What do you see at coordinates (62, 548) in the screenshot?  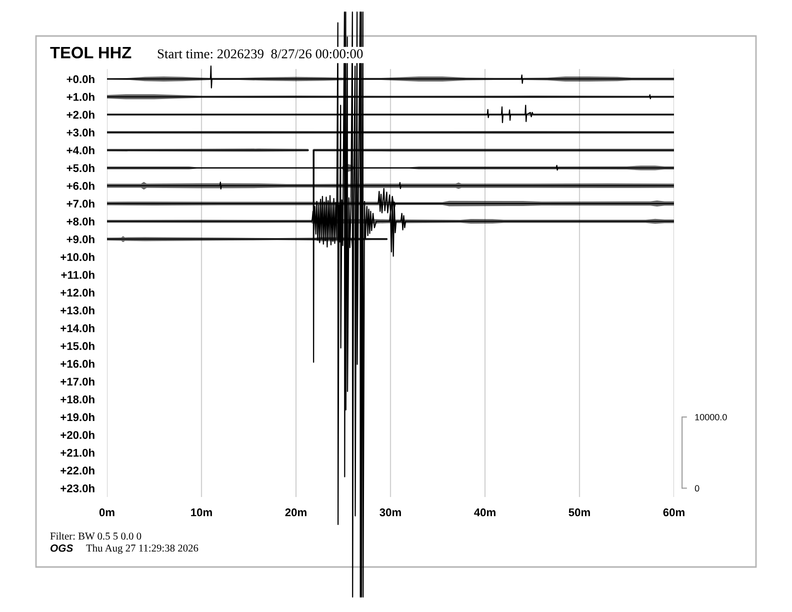 I see `text: OGS` at bounding box center [62, 548].